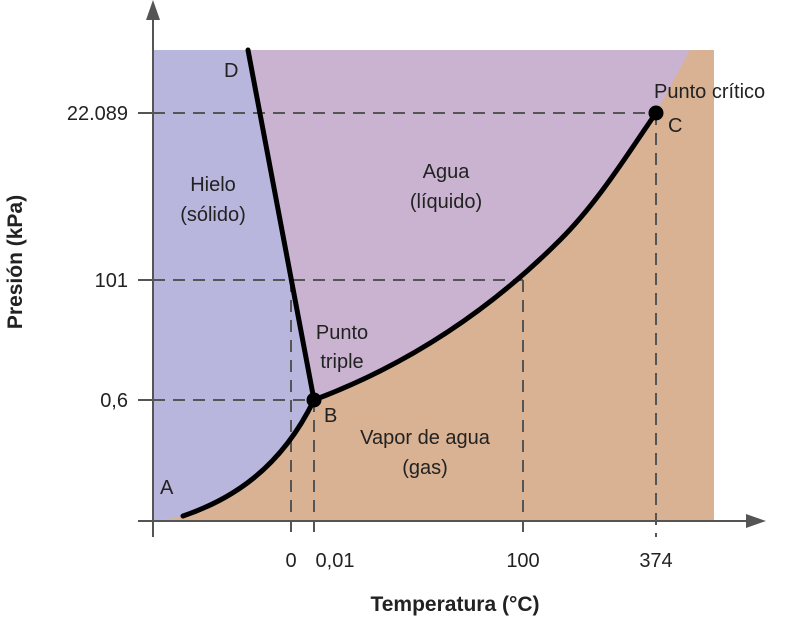 This screenshot has width=793, height=619. Describe the element at coordinates (709, 92) in the screenshot. I see `critical-point-label: Punto crítico` at that location.